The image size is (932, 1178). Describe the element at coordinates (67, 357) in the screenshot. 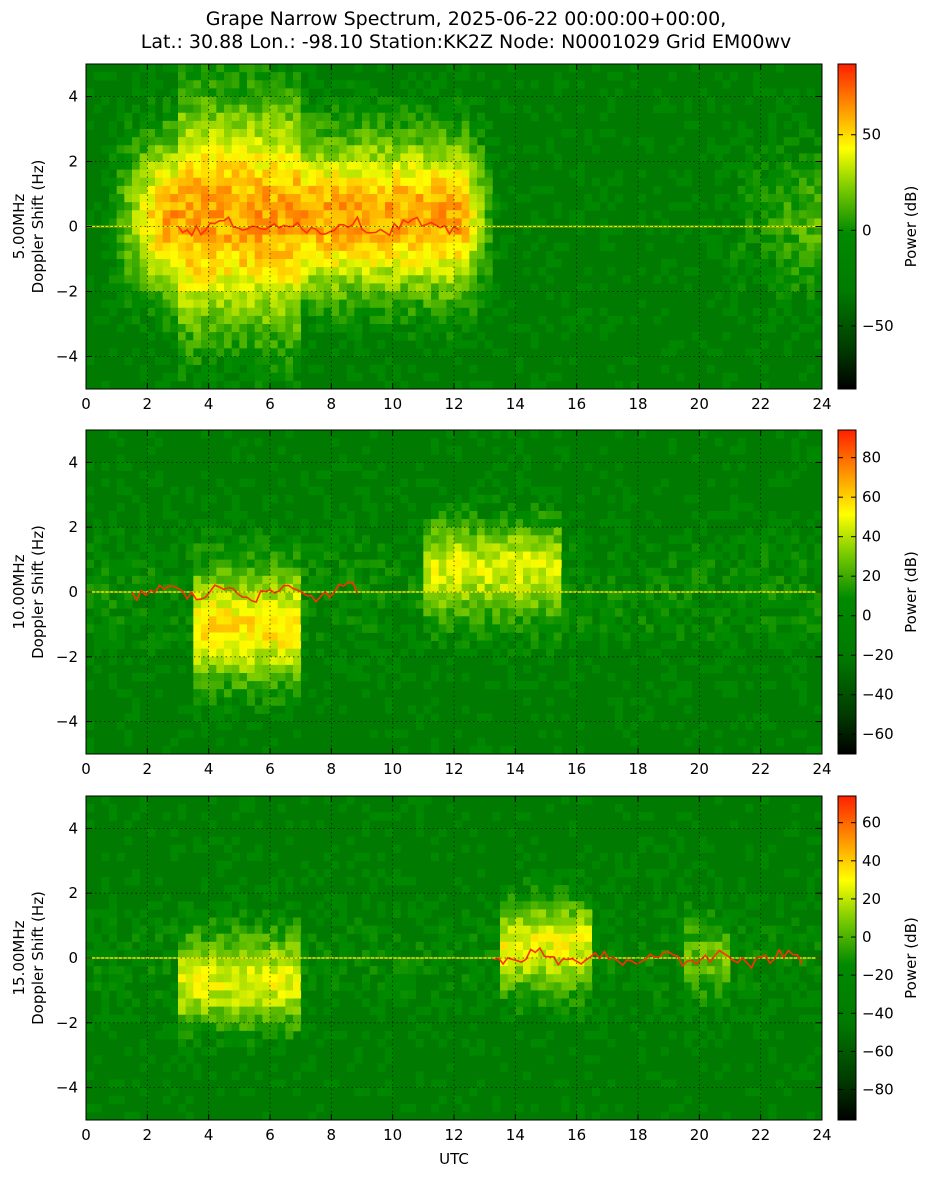

I see `y-tick-label: −4` at that location.